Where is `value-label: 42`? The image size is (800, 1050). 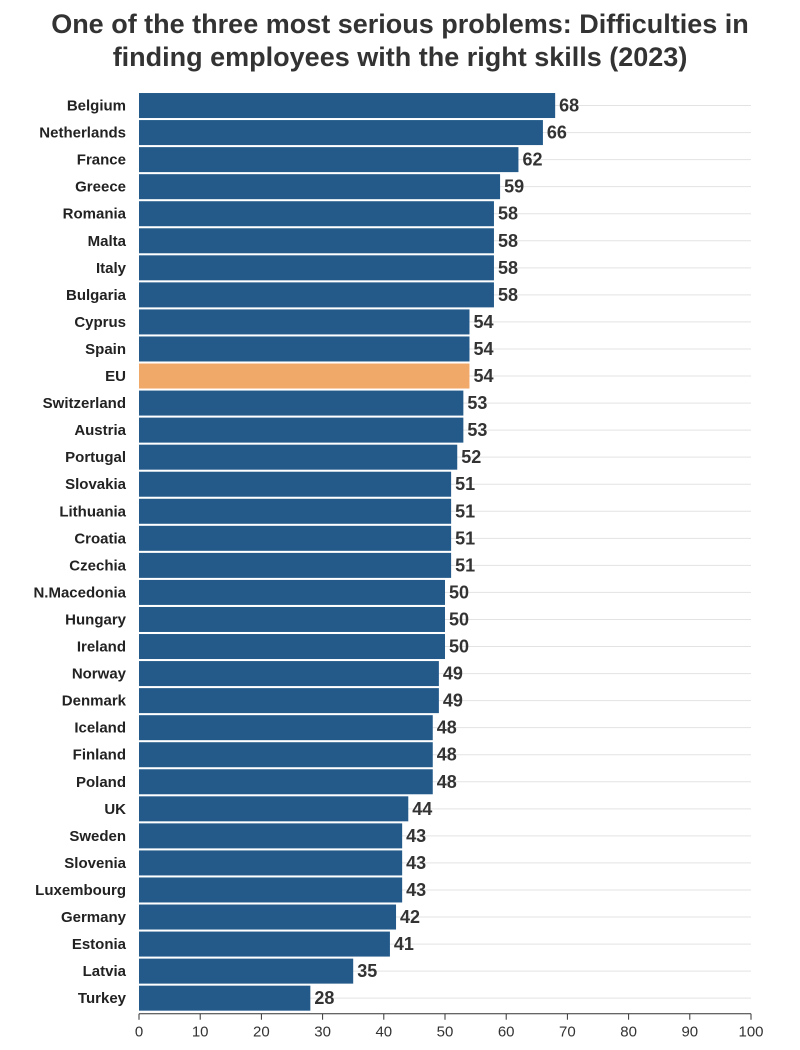 value-label: 42 is located at coordinates (410, 917).